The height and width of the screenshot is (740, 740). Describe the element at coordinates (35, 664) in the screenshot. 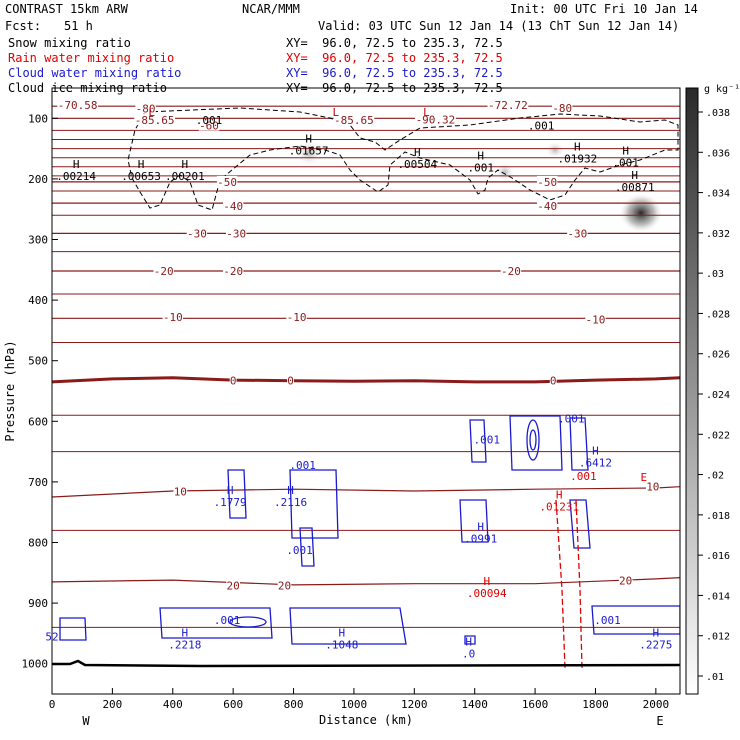

I see `y-tick-label: 1000` at that location.